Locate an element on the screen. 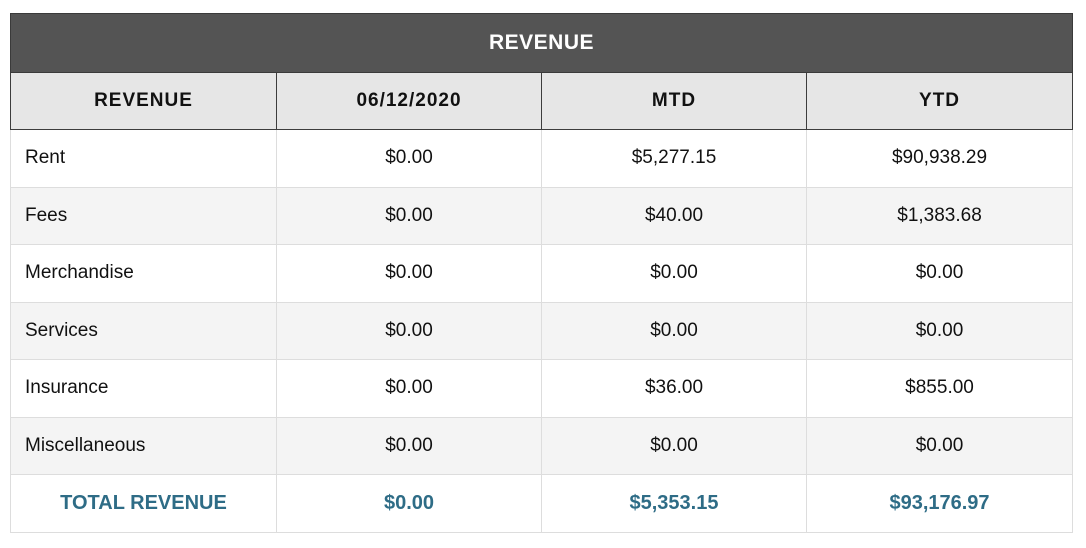 Image resolution: width=1086 pixels, height=548 pixels. column-header-mtd: MTD is located at coordinates (674, 101).